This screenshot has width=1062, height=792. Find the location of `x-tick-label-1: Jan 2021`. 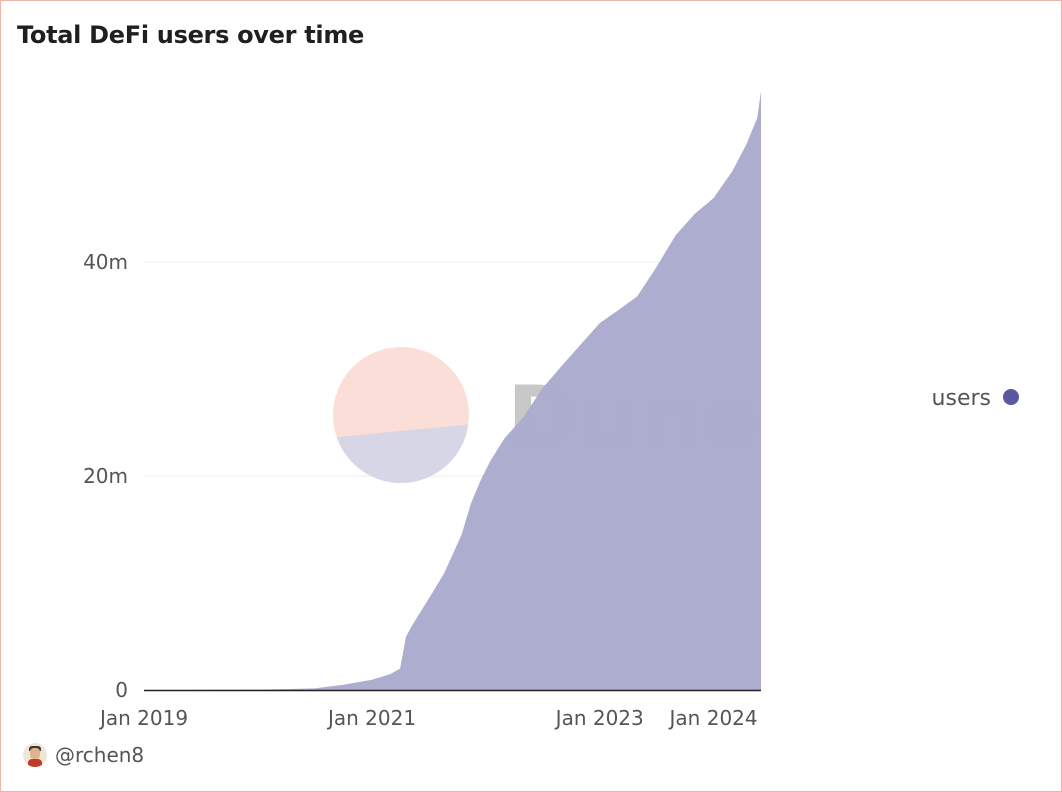

x-tick-label-1: Jan 2021 is located at coordinates (371, 718).